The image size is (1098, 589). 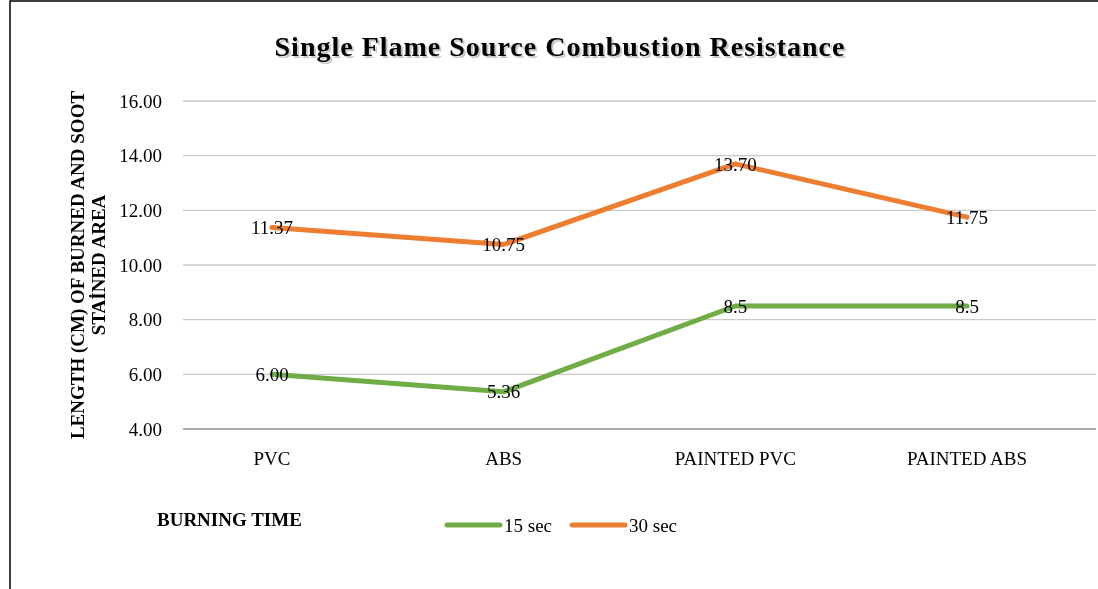 I want to click on legend-label: 15 sec, so click(x=528, y=525).